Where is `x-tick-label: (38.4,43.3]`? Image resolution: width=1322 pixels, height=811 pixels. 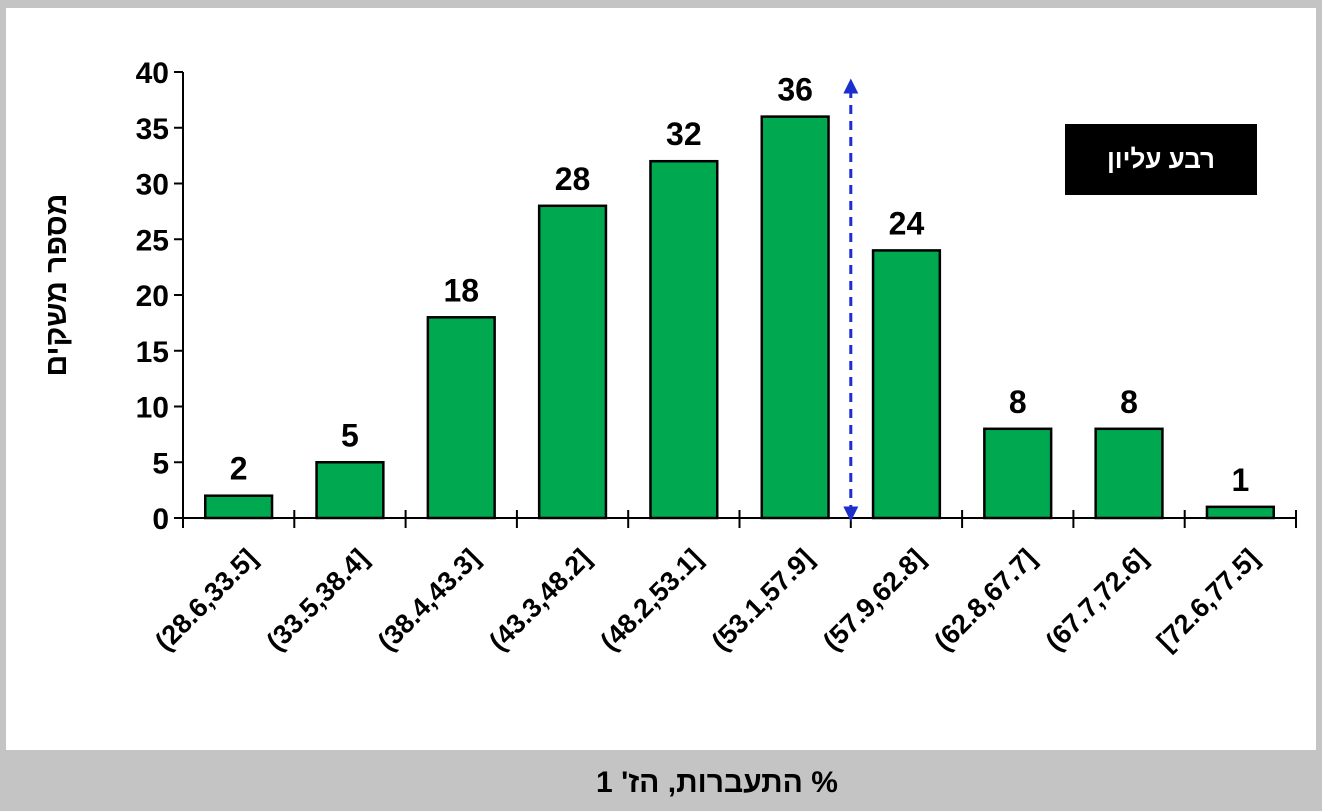
x-tick-label: (38.4,43.3] is located at coordinates (429, 600).